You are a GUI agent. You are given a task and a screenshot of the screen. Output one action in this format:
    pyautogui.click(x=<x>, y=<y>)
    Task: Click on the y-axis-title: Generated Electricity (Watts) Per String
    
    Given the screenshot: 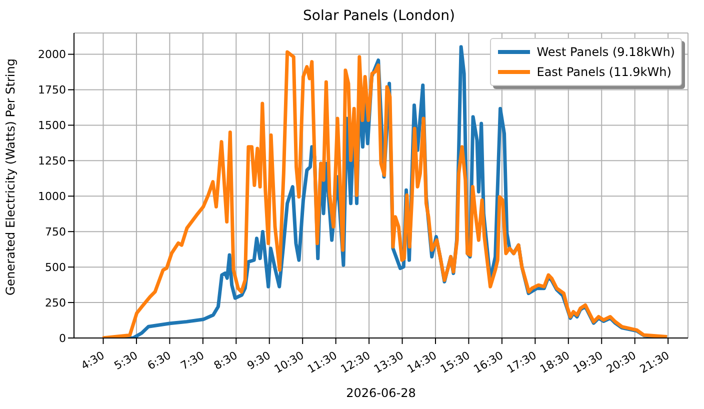 What is the action you would take?
    pyautogui.click(x=10, y=177)
    